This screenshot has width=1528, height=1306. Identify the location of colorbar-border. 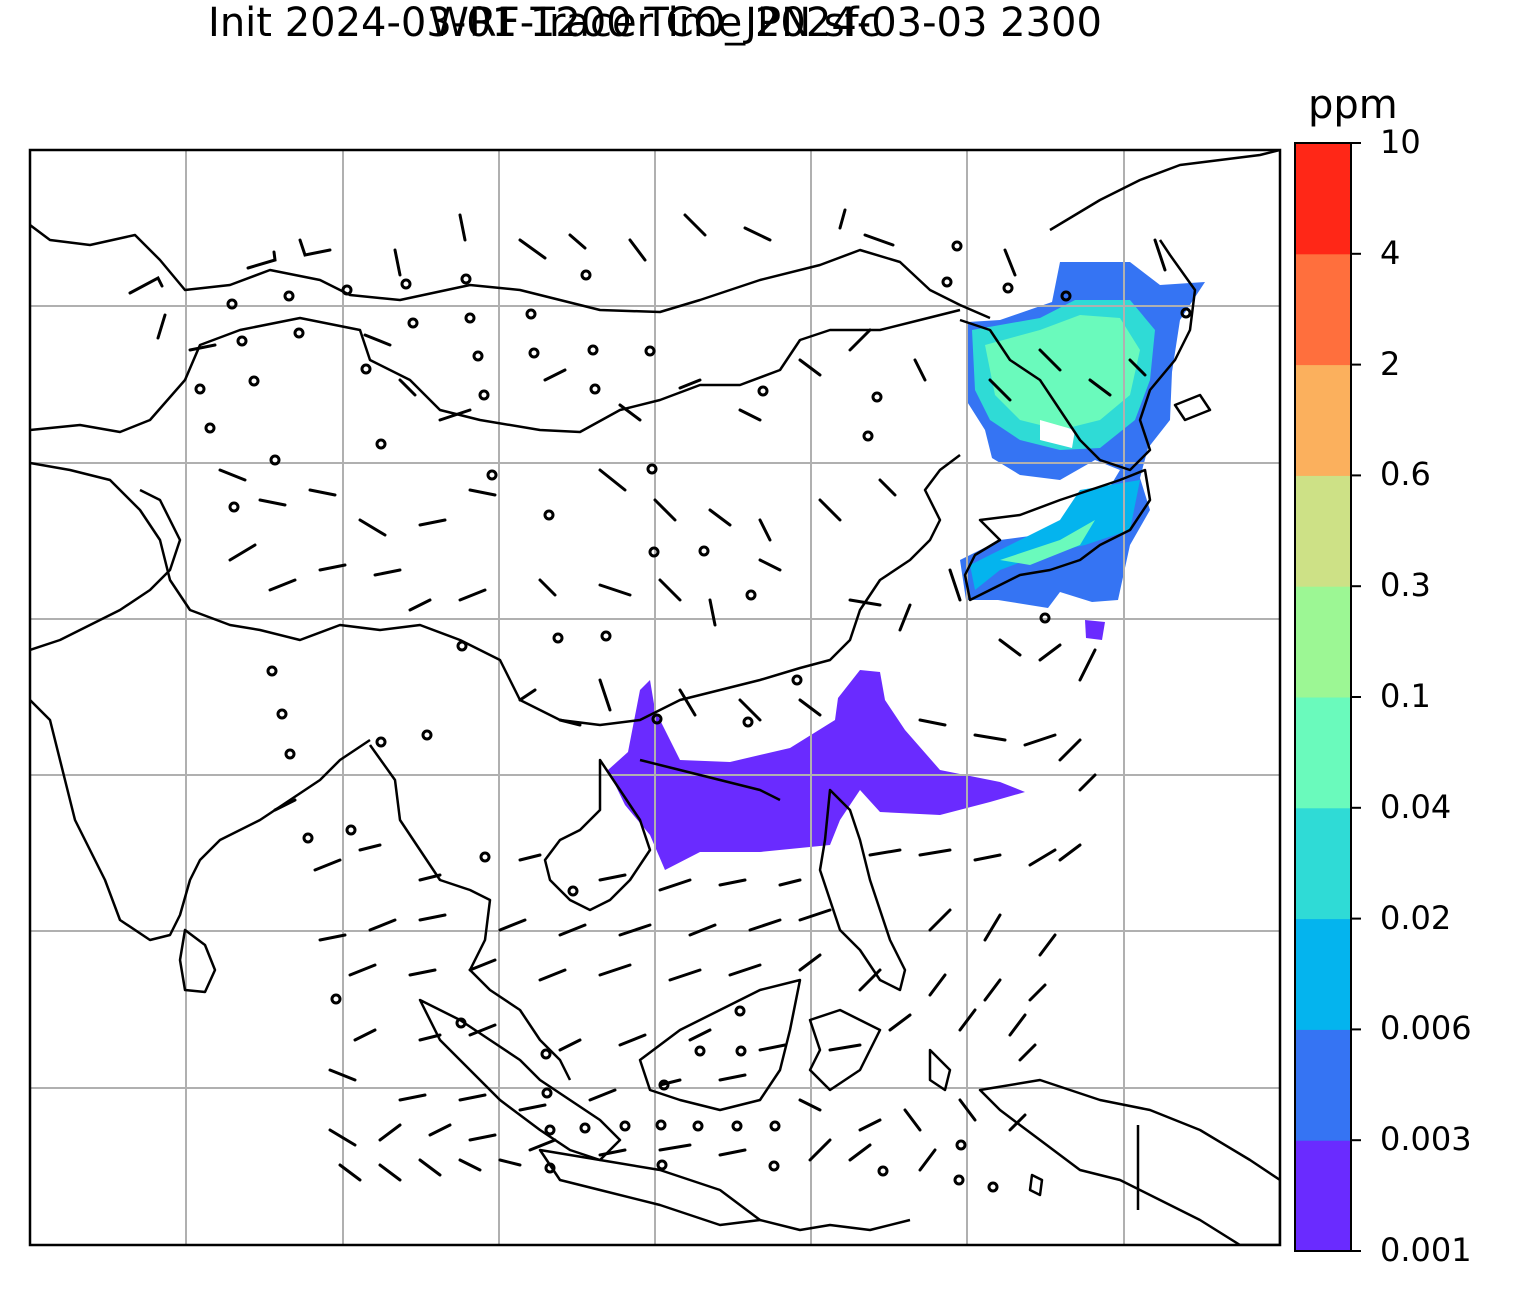
(1323, 697).